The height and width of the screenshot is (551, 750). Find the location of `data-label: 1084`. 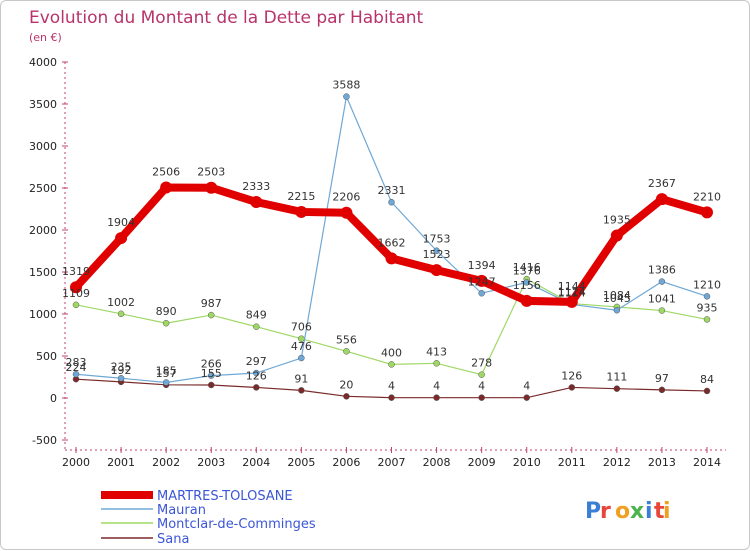

data-label: 1084 is located at coordinates (617, 295).